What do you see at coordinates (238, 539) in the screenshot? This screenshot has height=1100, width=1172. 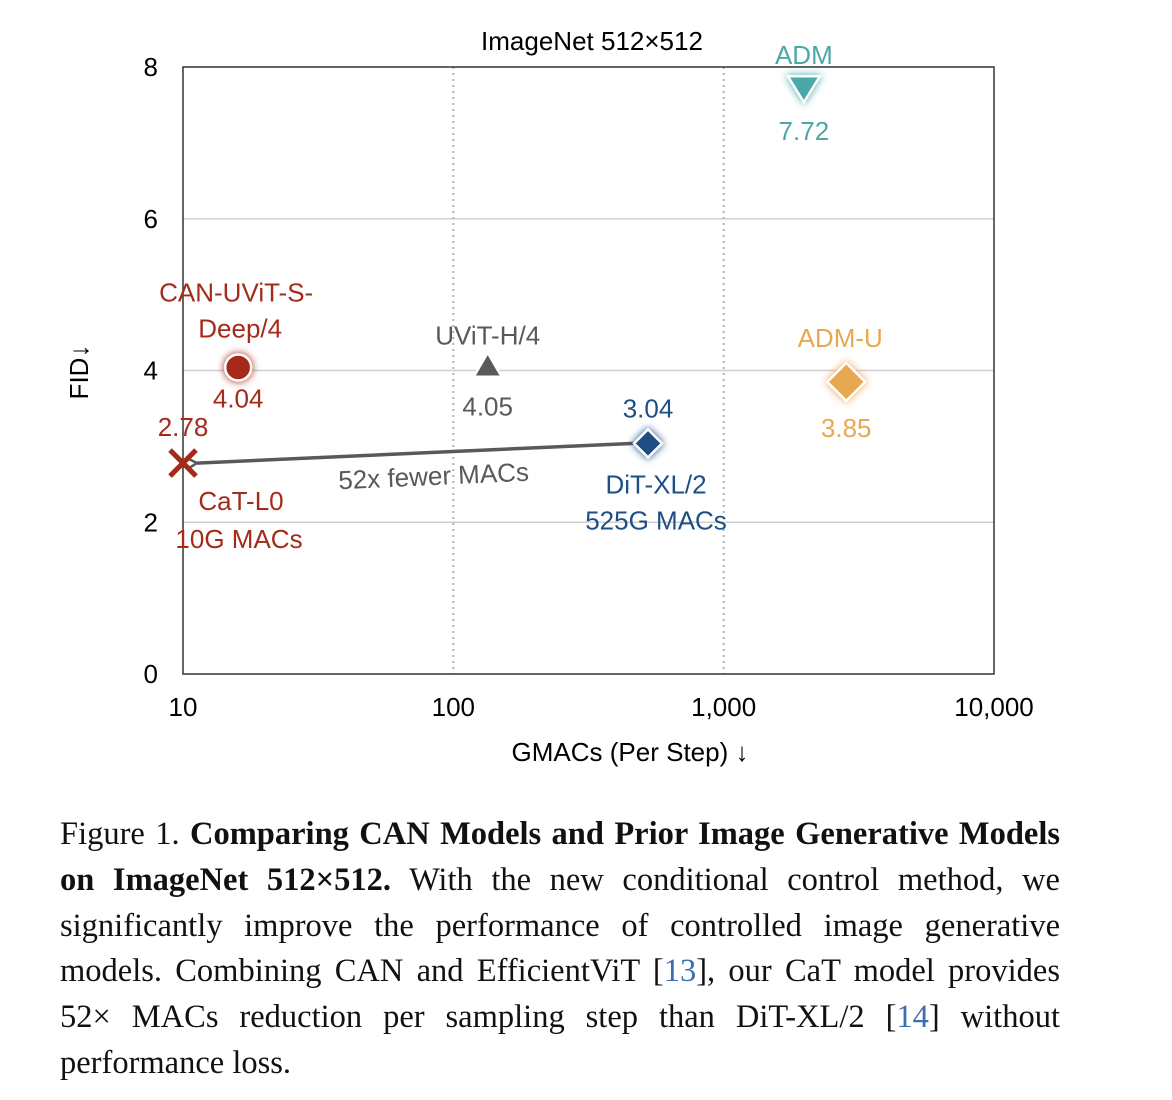 I see `point-name-label: 10G MACs` at bounding box center [238, 539].